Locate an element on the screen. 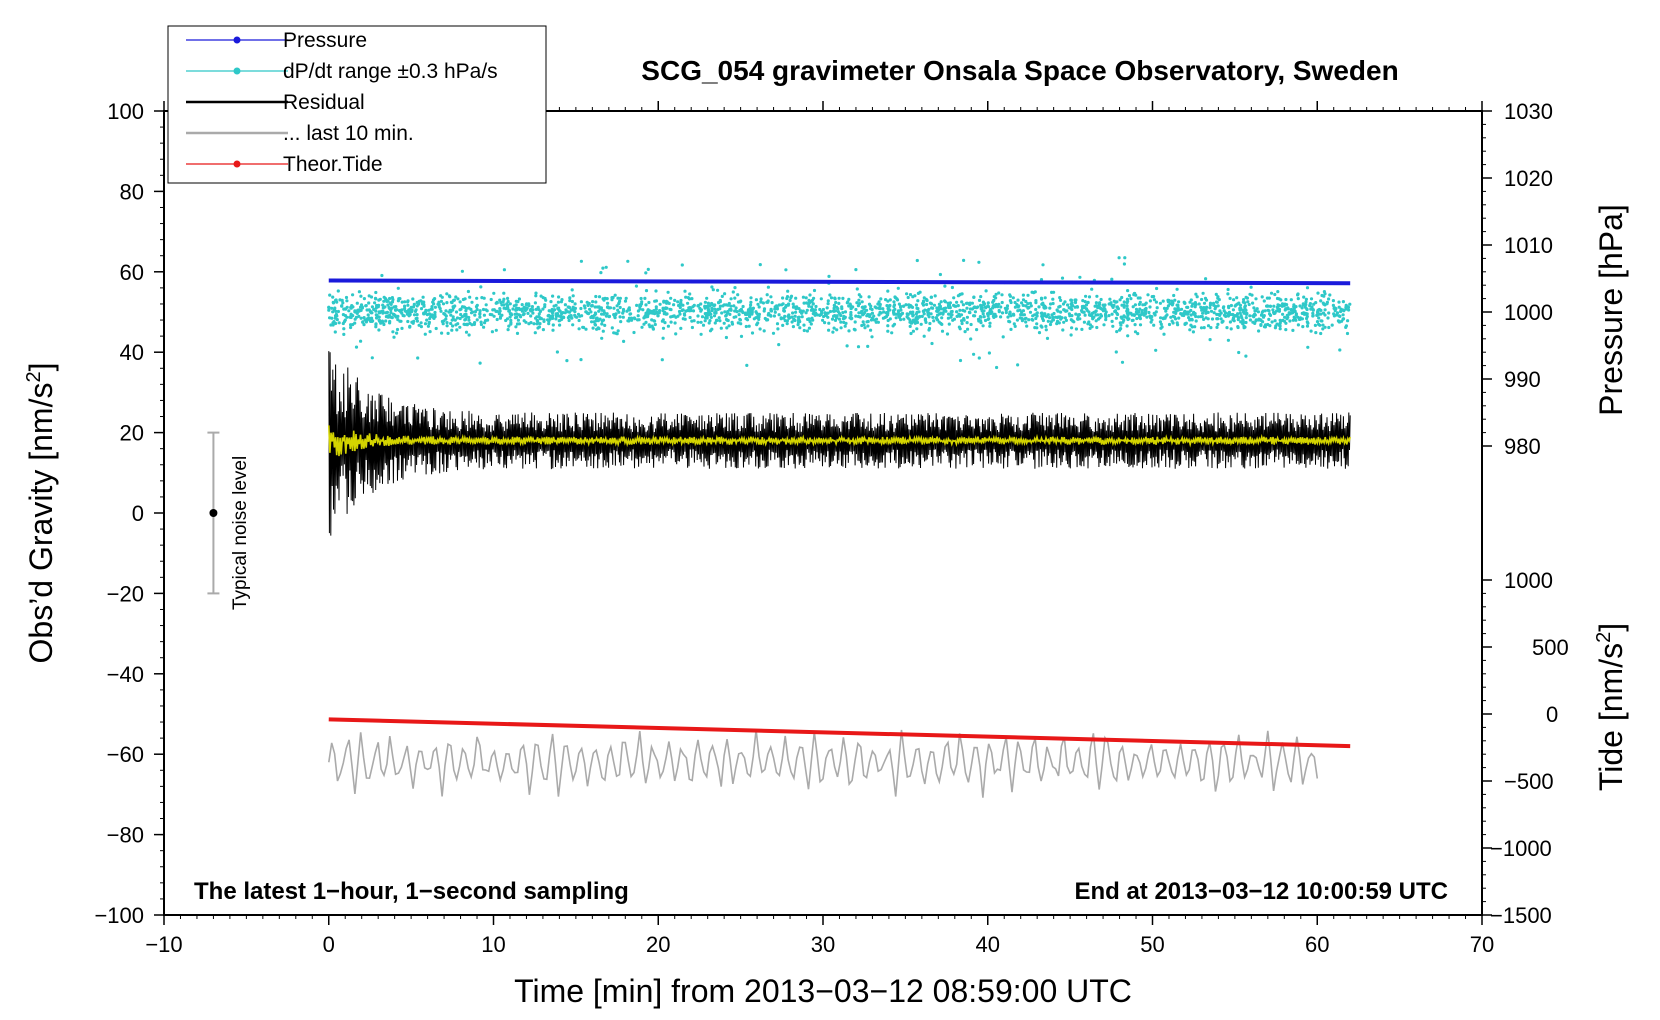  y-left-axis-title-end: ] is located at coordinates (41, 367).